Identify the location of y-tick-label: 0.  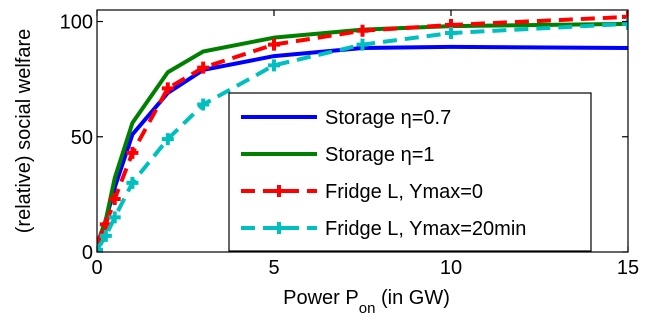
(87, 253).